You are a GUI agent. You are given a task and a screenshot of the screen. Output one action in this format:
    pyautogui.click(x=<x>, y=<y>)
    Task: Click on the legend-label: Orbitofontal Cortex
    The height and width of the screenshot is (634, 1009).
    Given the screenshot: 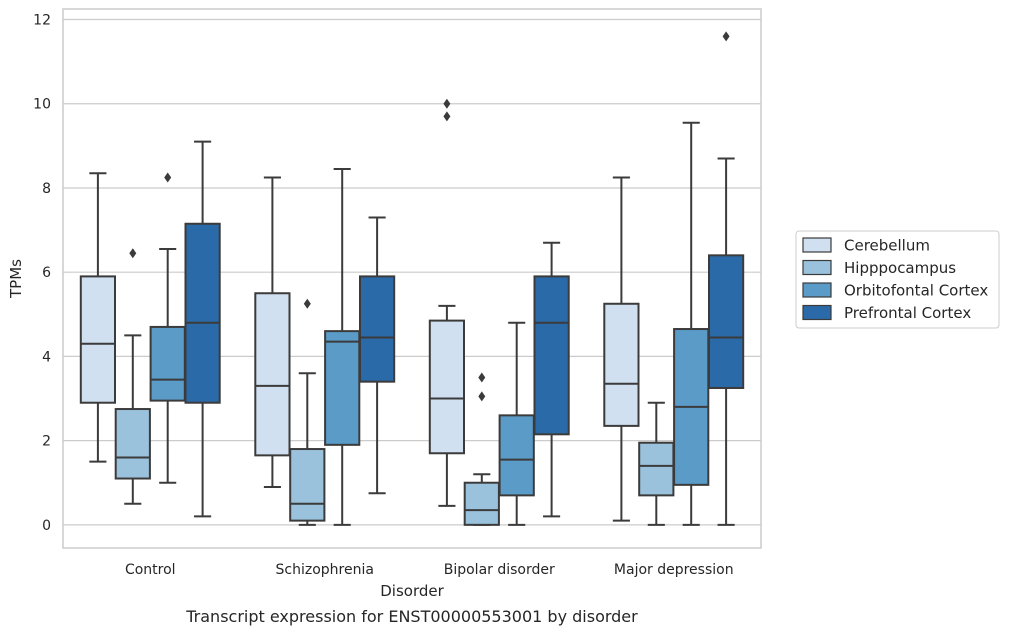 What is the action you would take?
    pyautogui.click(x=916, y=291)
    